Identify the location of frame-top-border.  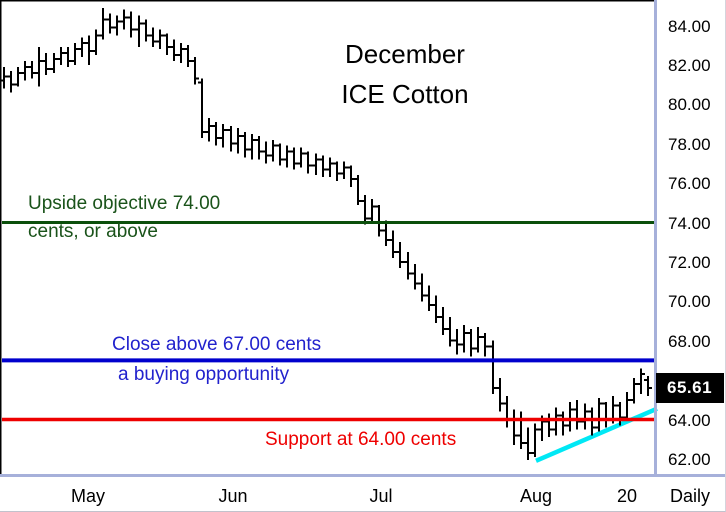
(328, 1).